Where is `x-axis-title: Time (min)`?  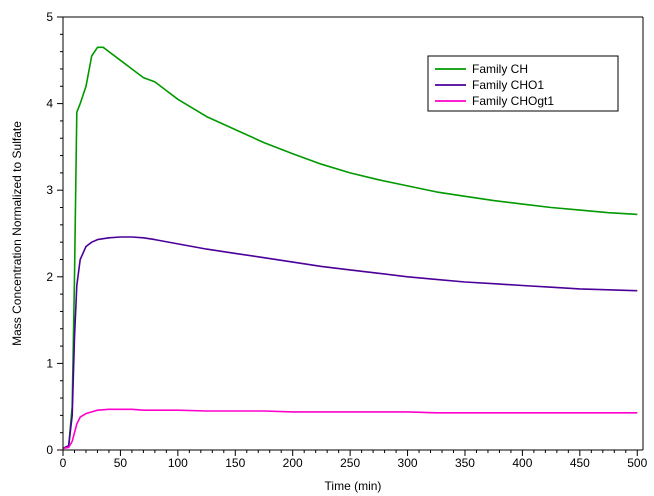
x-axis-title: Time (min) is located at coordinates (353, 486).